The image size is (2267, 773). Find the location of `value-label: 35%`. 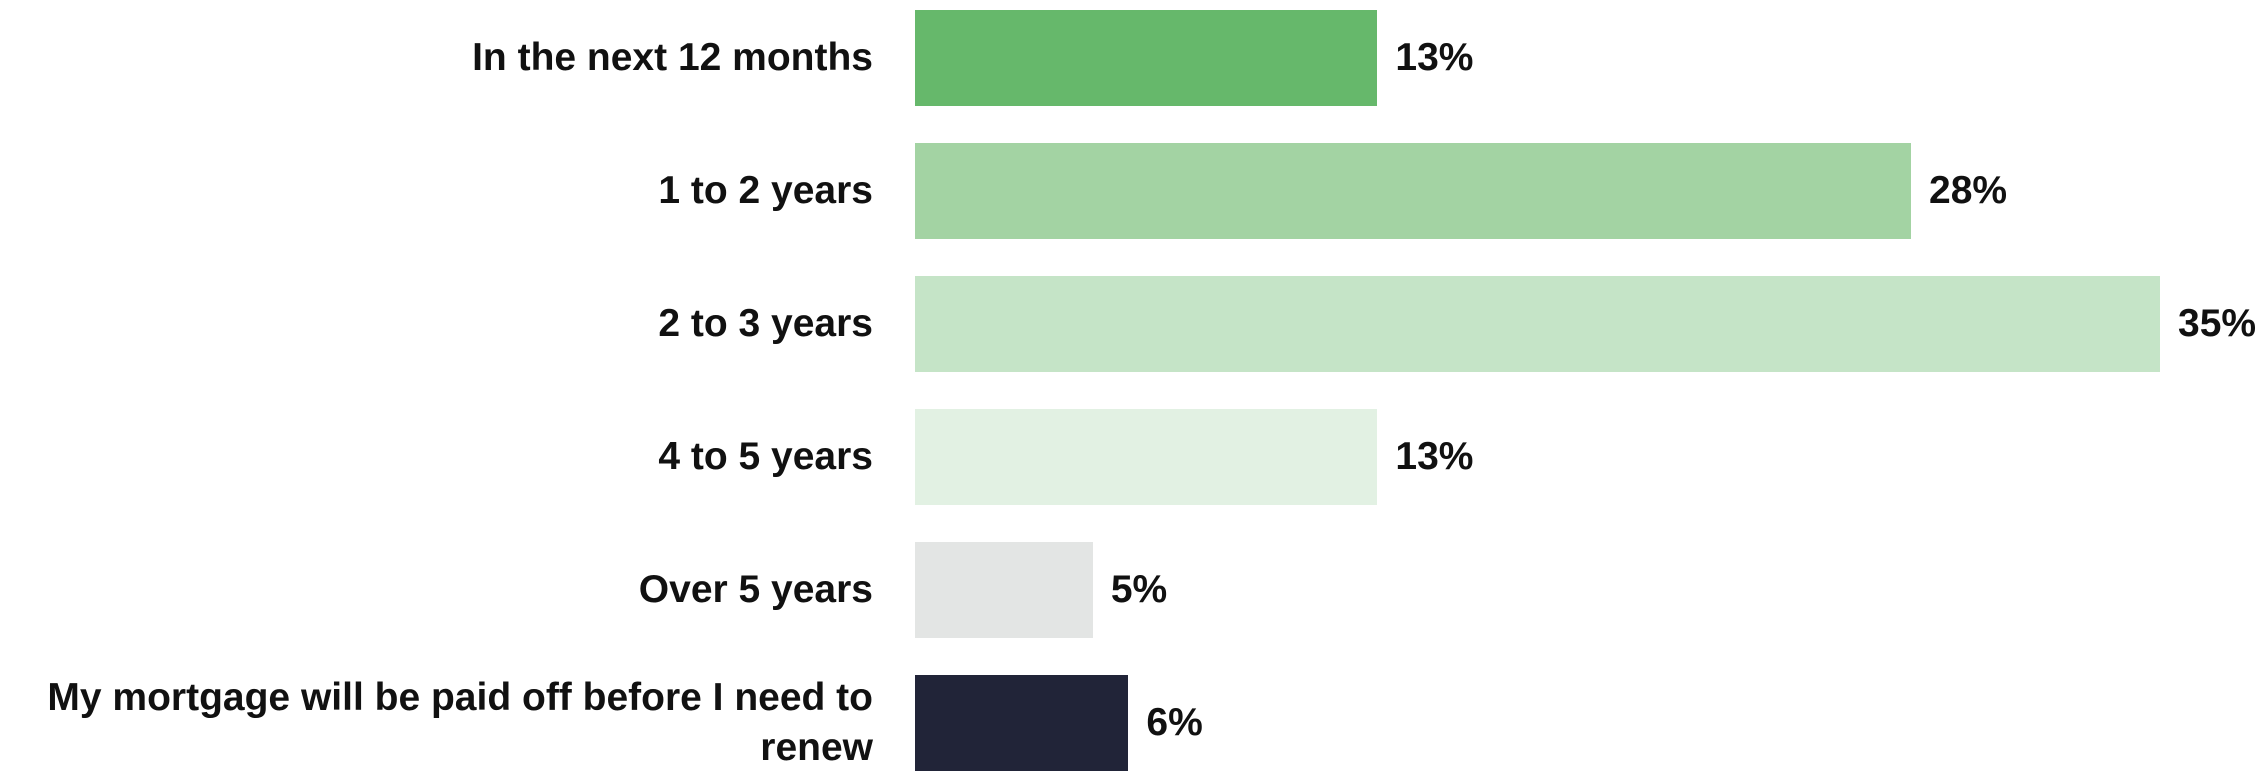

value-label: 35% is located at coordinates (2217, 323).